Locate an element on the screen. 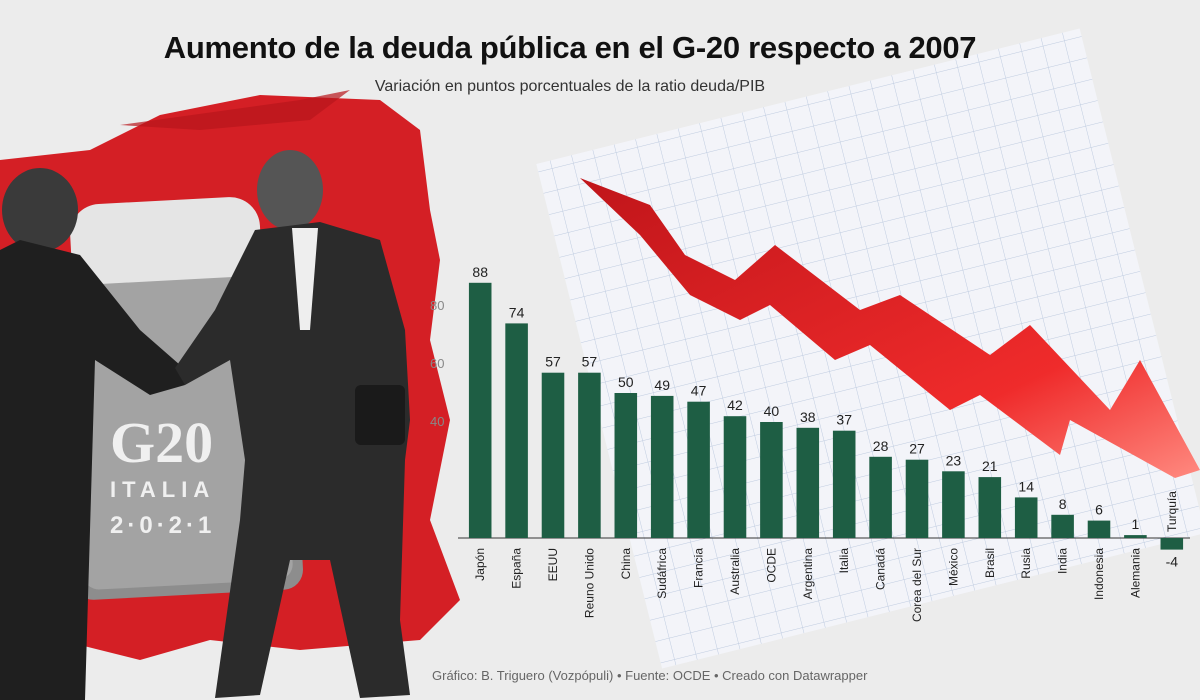 The image size is (1200, 700). x-category-label: Francia is located at coordinates (699, 568).